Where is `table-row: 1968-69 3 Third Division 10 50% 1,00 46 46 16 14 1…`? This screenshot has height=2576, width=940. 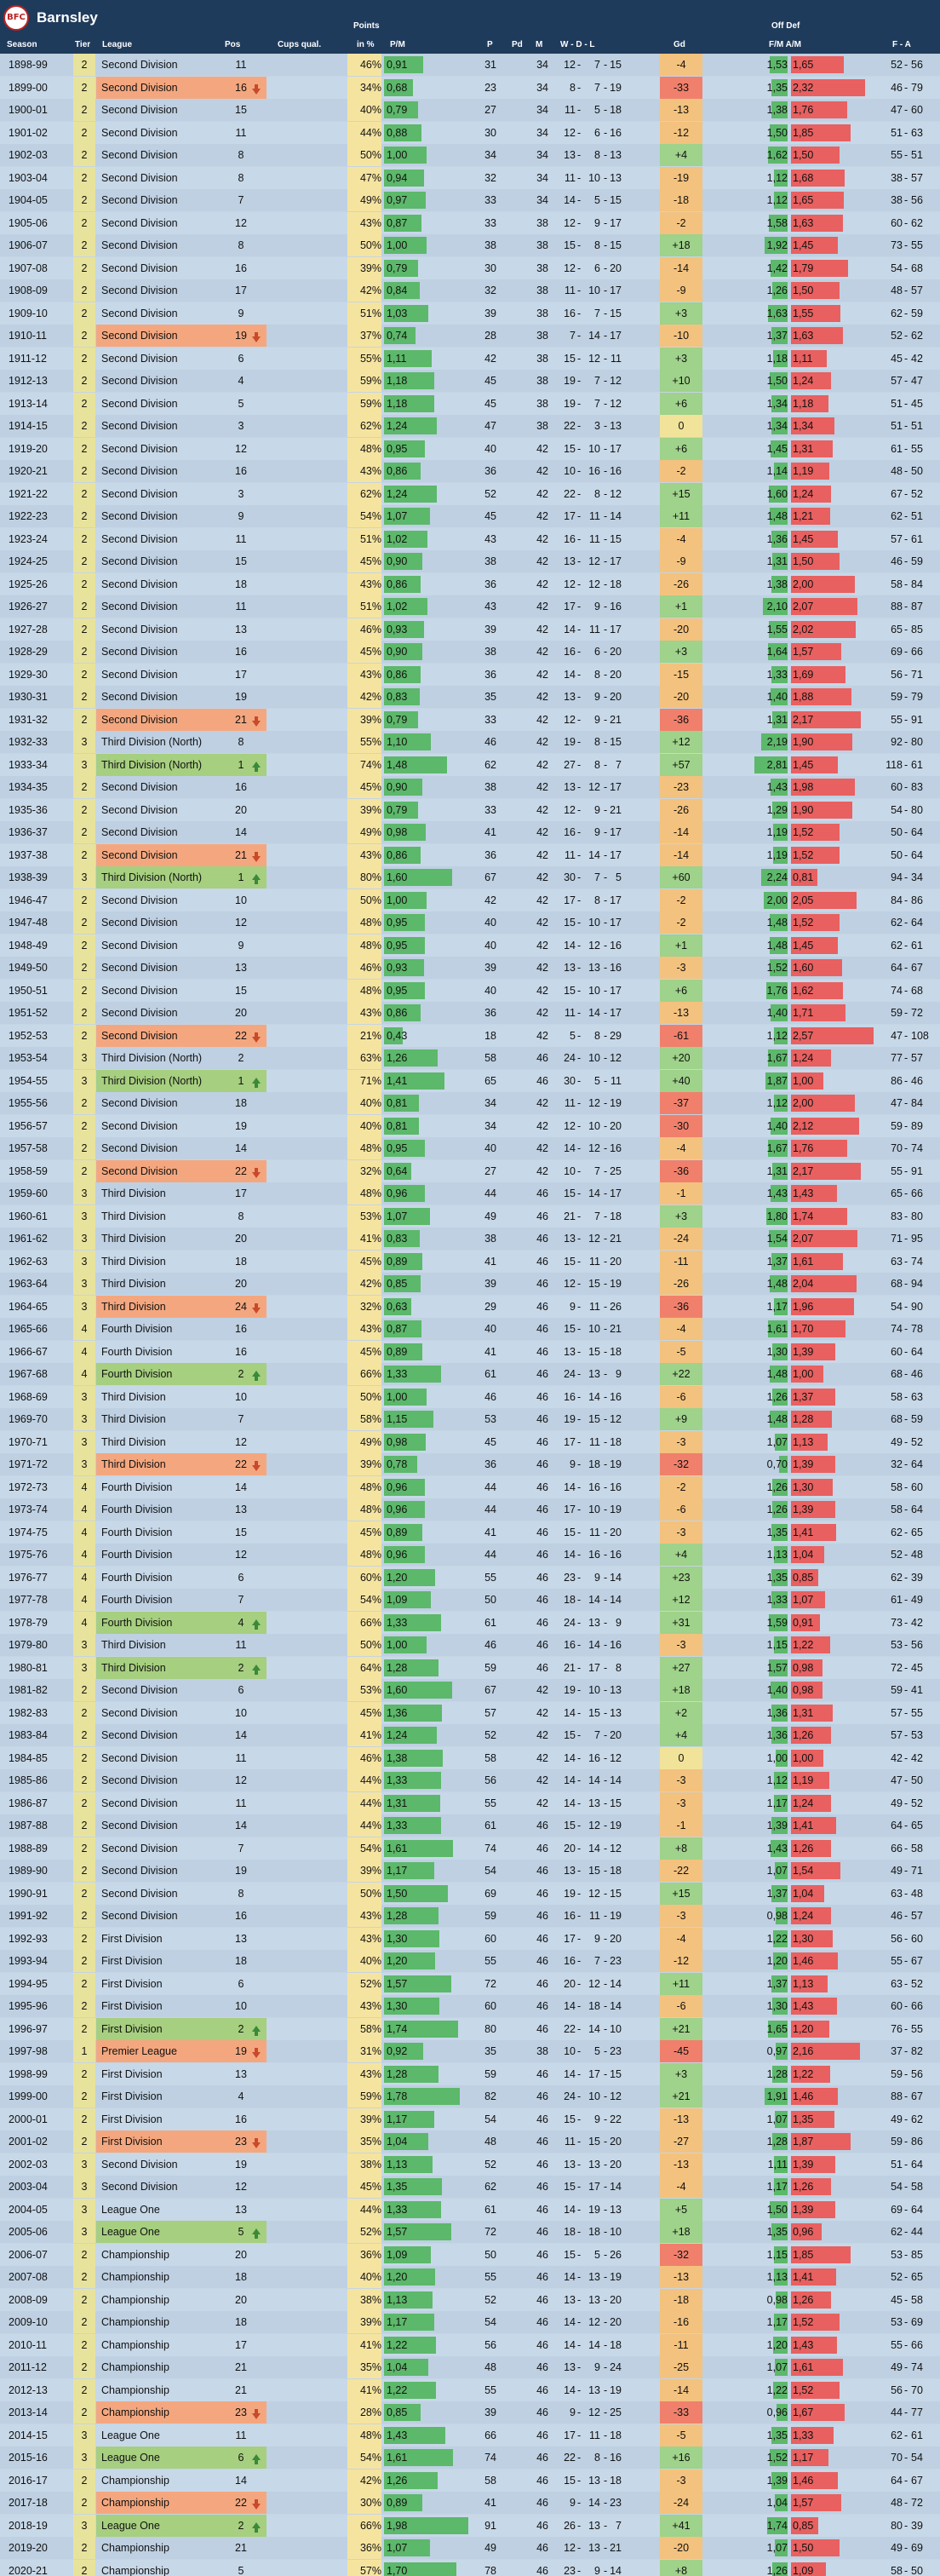 table-row: 1968-69 3 Third Division 10 50% 1,00 46 46 16 14 1… is located at coordinates (470, 1397).